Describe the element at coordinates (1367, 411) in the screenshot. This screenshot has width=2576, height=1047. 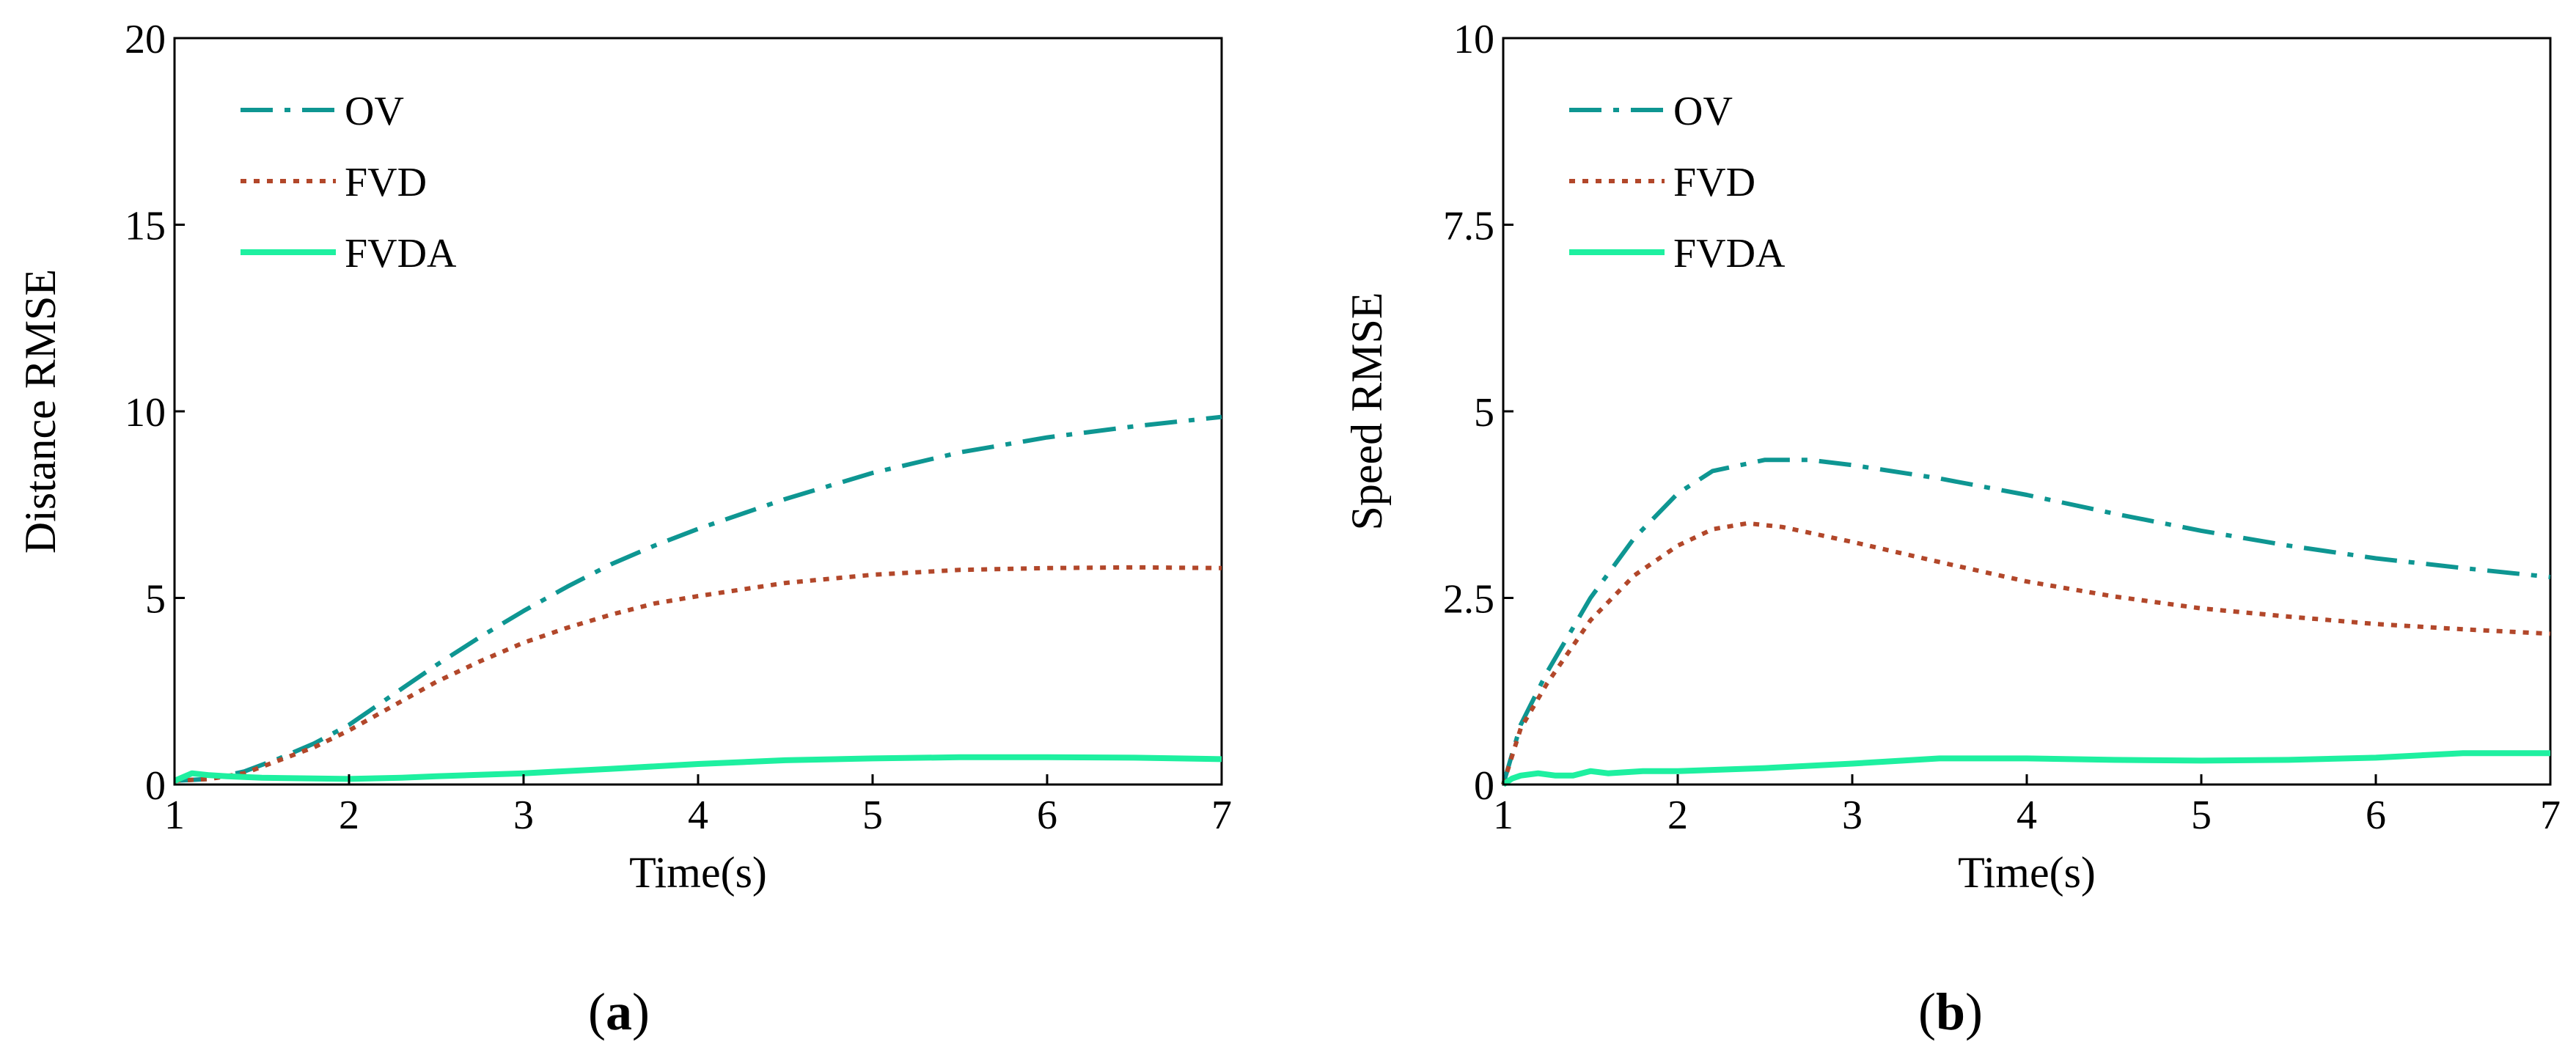
I see `y-axis-title: Speed RMSE` at that location.